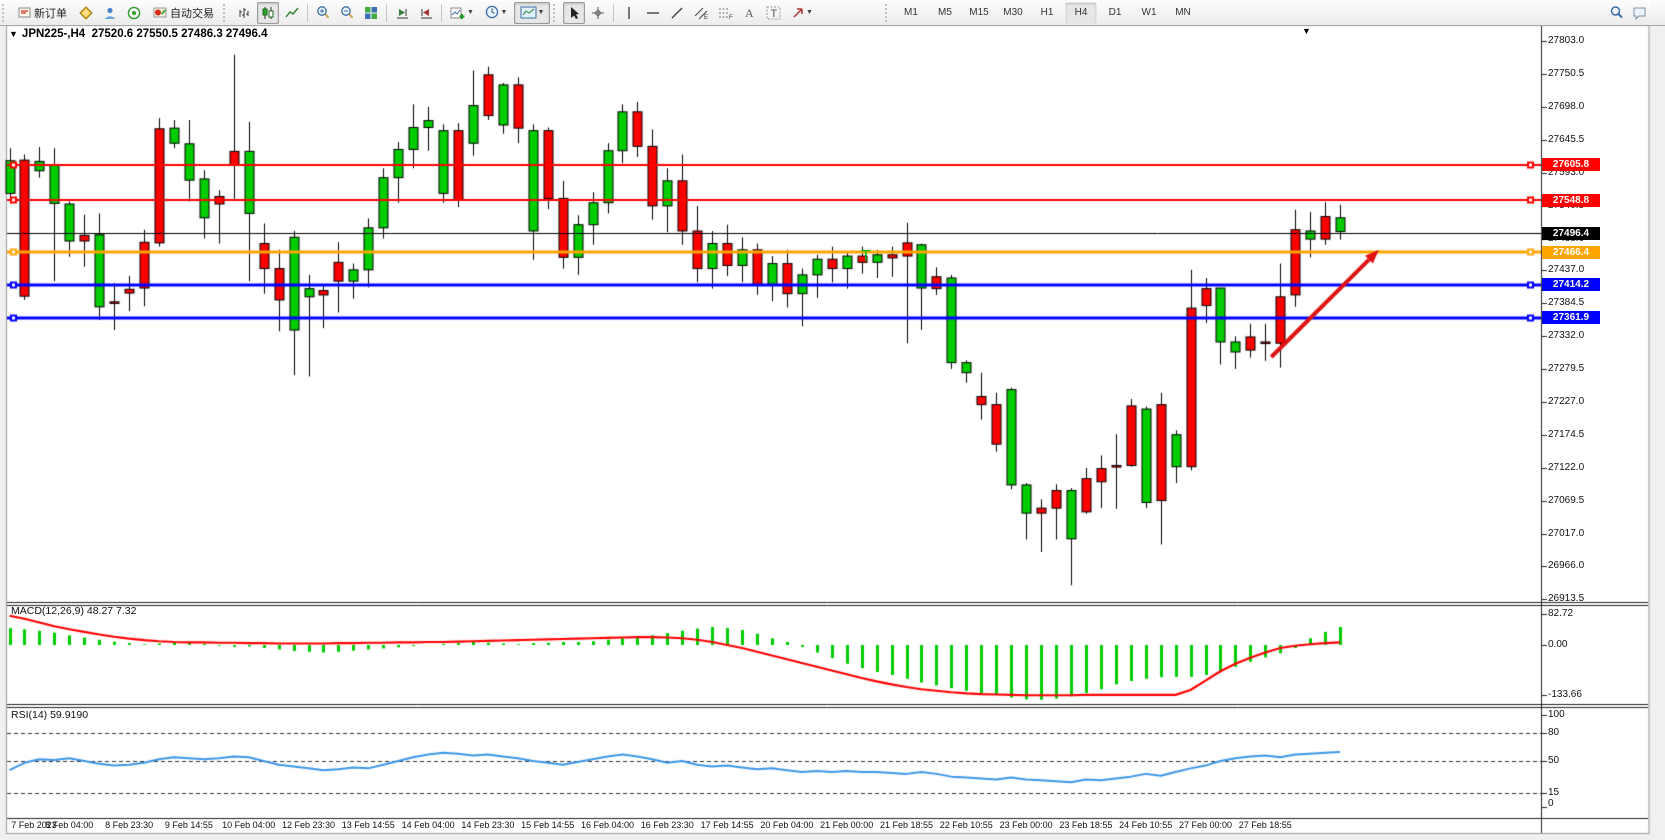 The width and height of the screenshot is (1665, 840). Describe the element at coordinates (731, 17) in the screenshot. I see `svg-text: F` at that location.